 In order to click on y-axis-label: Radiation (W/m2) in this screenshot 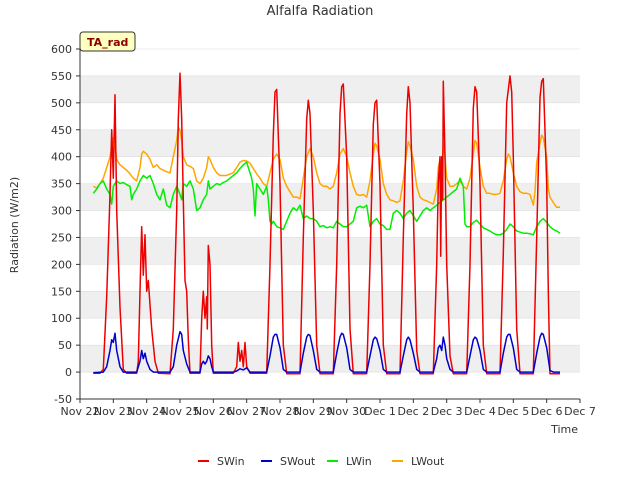, I will do `click(14, 225)`.